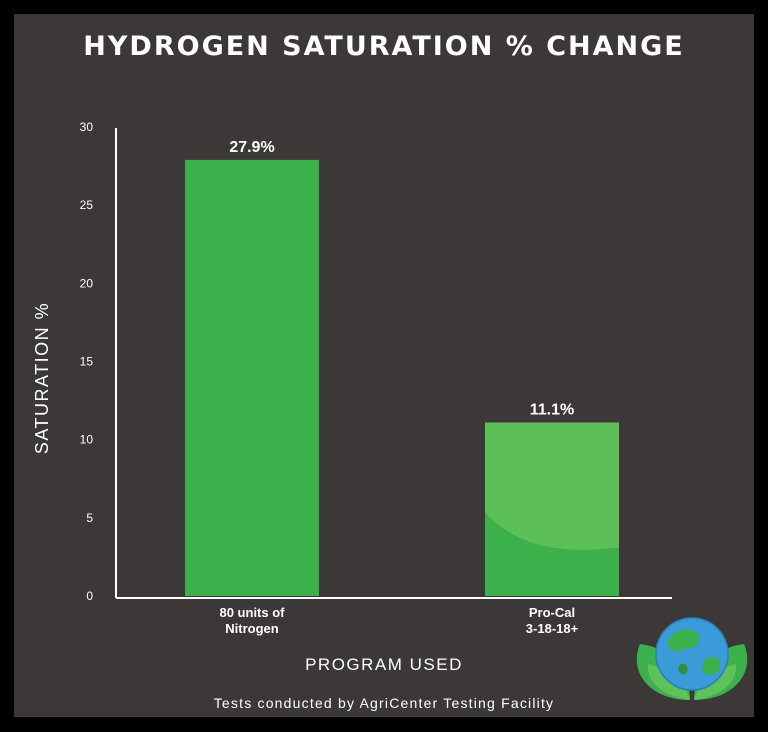 Image resolution: width=768 pixels, height=732 pixels. What do you see at coordinates (87, 205) in the screenshot?
I see `y-tick-label: 25` at bounding box center [87, 205].